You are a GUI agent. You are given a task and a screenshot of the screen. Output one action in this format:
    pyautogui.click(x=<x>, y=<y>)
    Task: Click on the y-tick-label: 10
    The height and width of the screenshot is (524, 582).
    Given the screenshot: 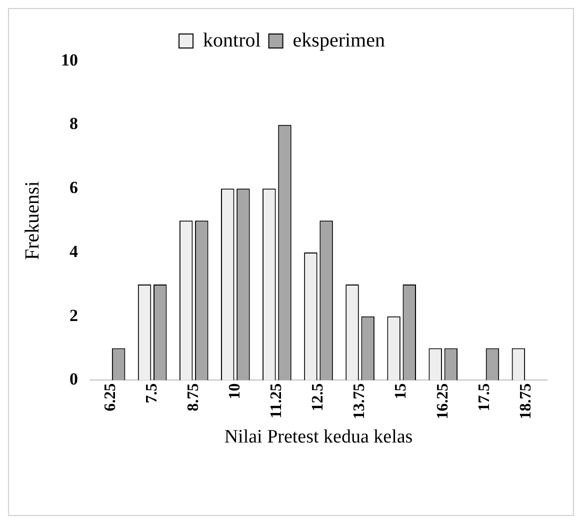 What is the action you would take?
    pyautogui.click(x=69, y=60)
    